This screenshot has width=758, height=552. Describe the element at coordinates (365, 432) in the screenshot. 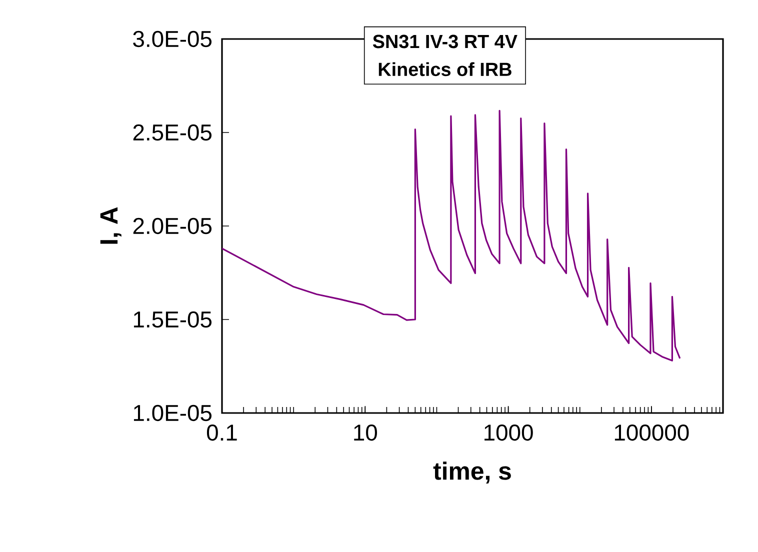

I see `x-tick-label: 10` at that location.